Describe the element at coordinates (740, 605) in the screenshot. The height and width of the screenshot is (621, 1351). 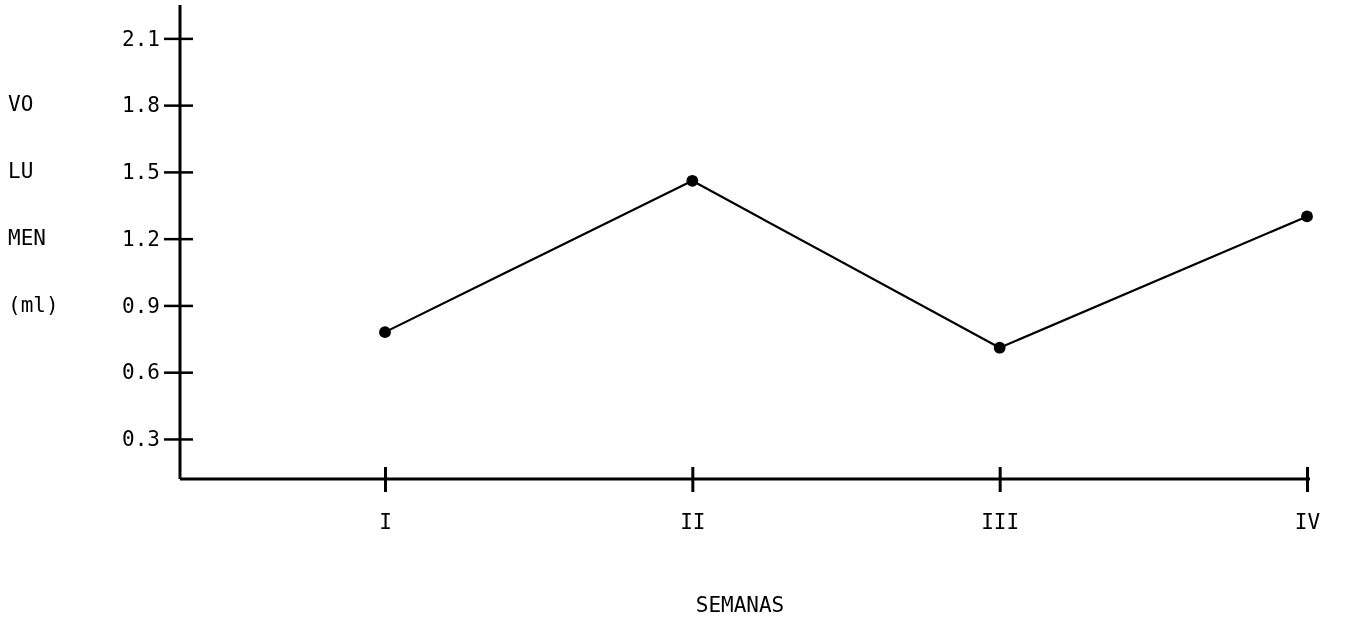
I see `x-axis-title: SEMANAS` at that location.